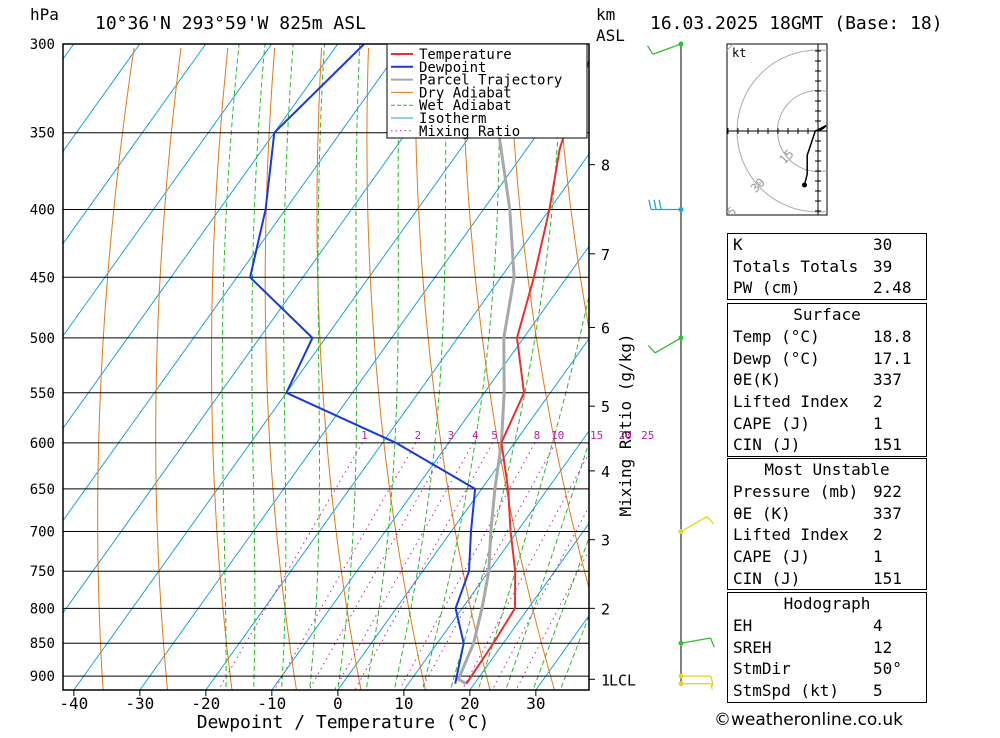  Describe the element at coordinates (772, 423) in the screenshot. I see `surface-cape-label: CAPE (J)` at that location.